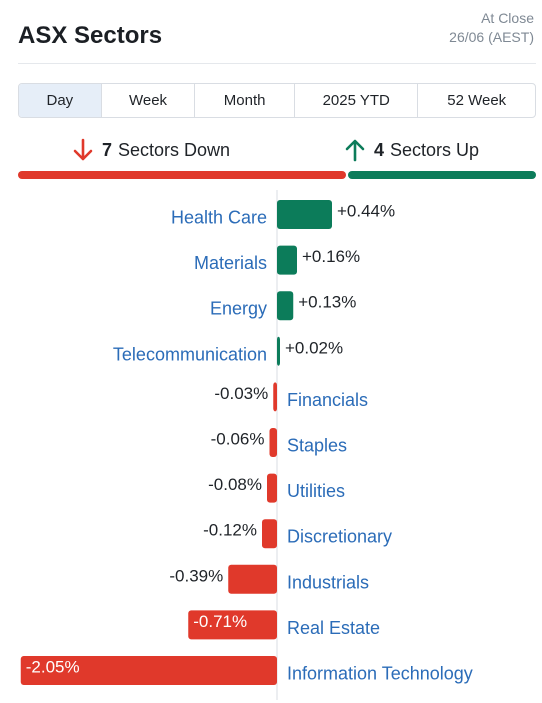 The image size is (542, 703). I want to click on sectors-down-bar, so click(182, 175).